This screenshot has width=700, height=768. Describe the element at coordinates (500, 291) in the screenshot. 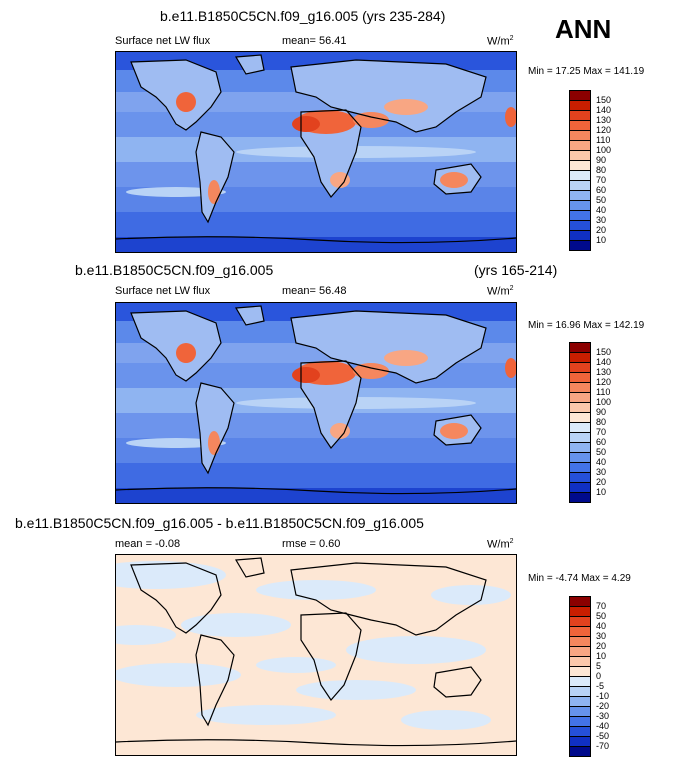

I see `panel-2-units: W/m2` at that location.